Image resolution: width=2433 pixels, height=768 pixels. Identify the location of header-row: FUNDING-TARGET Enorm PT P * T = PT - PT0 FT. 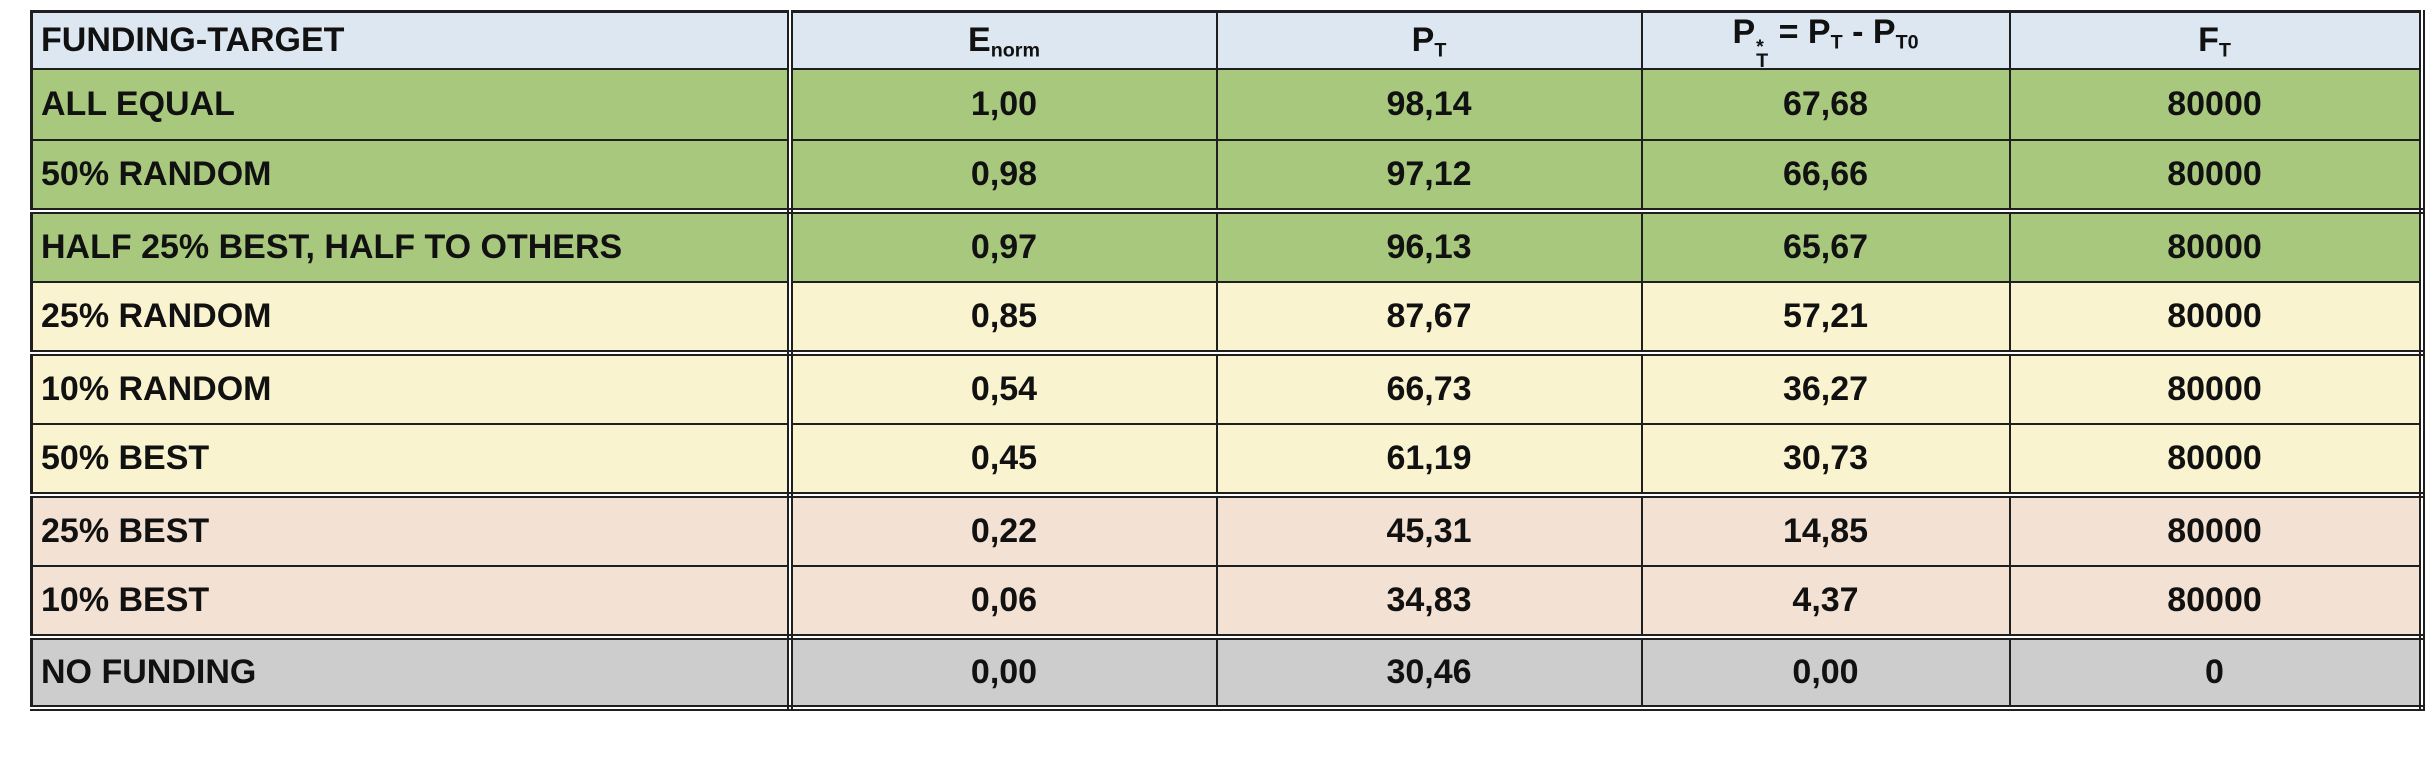
(1227, 40).